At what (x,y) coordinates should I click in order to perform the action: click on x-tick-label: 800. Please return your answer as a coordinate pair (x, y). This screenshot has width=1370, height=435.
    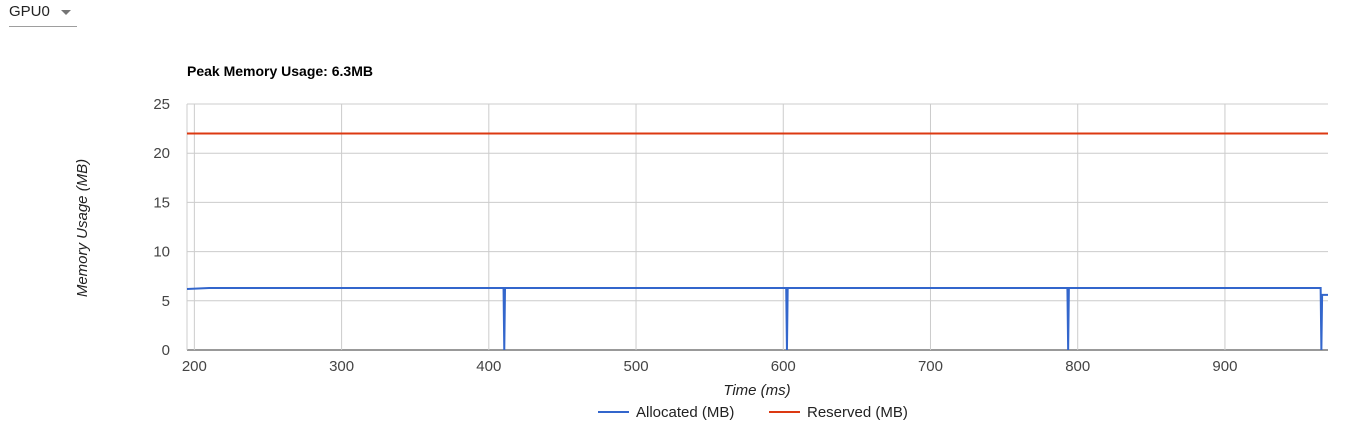
    Looking at the image, I should click on (1077, 366).